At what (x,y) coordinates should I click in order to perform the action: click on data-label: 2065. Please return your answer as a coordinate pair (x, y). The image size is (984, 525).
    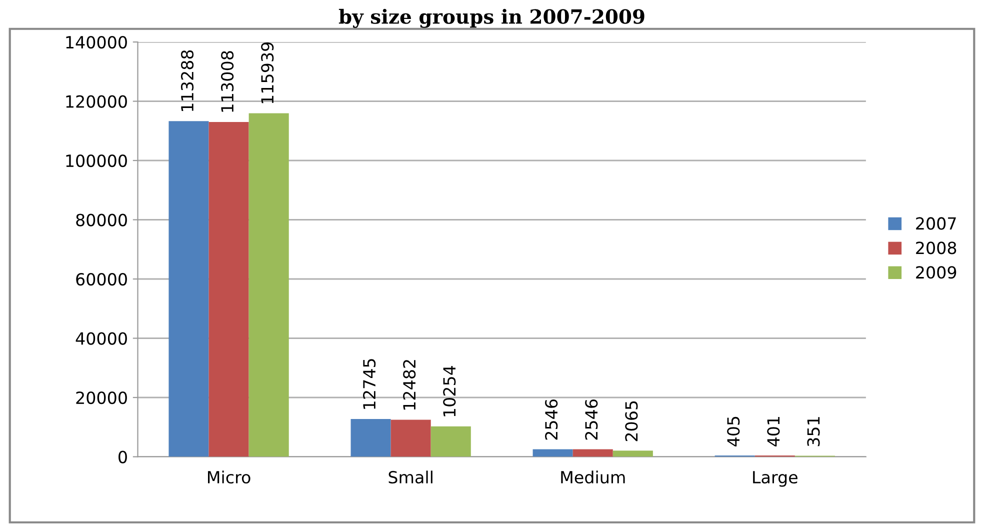
    Looking at the image, I should click on (631, 421).